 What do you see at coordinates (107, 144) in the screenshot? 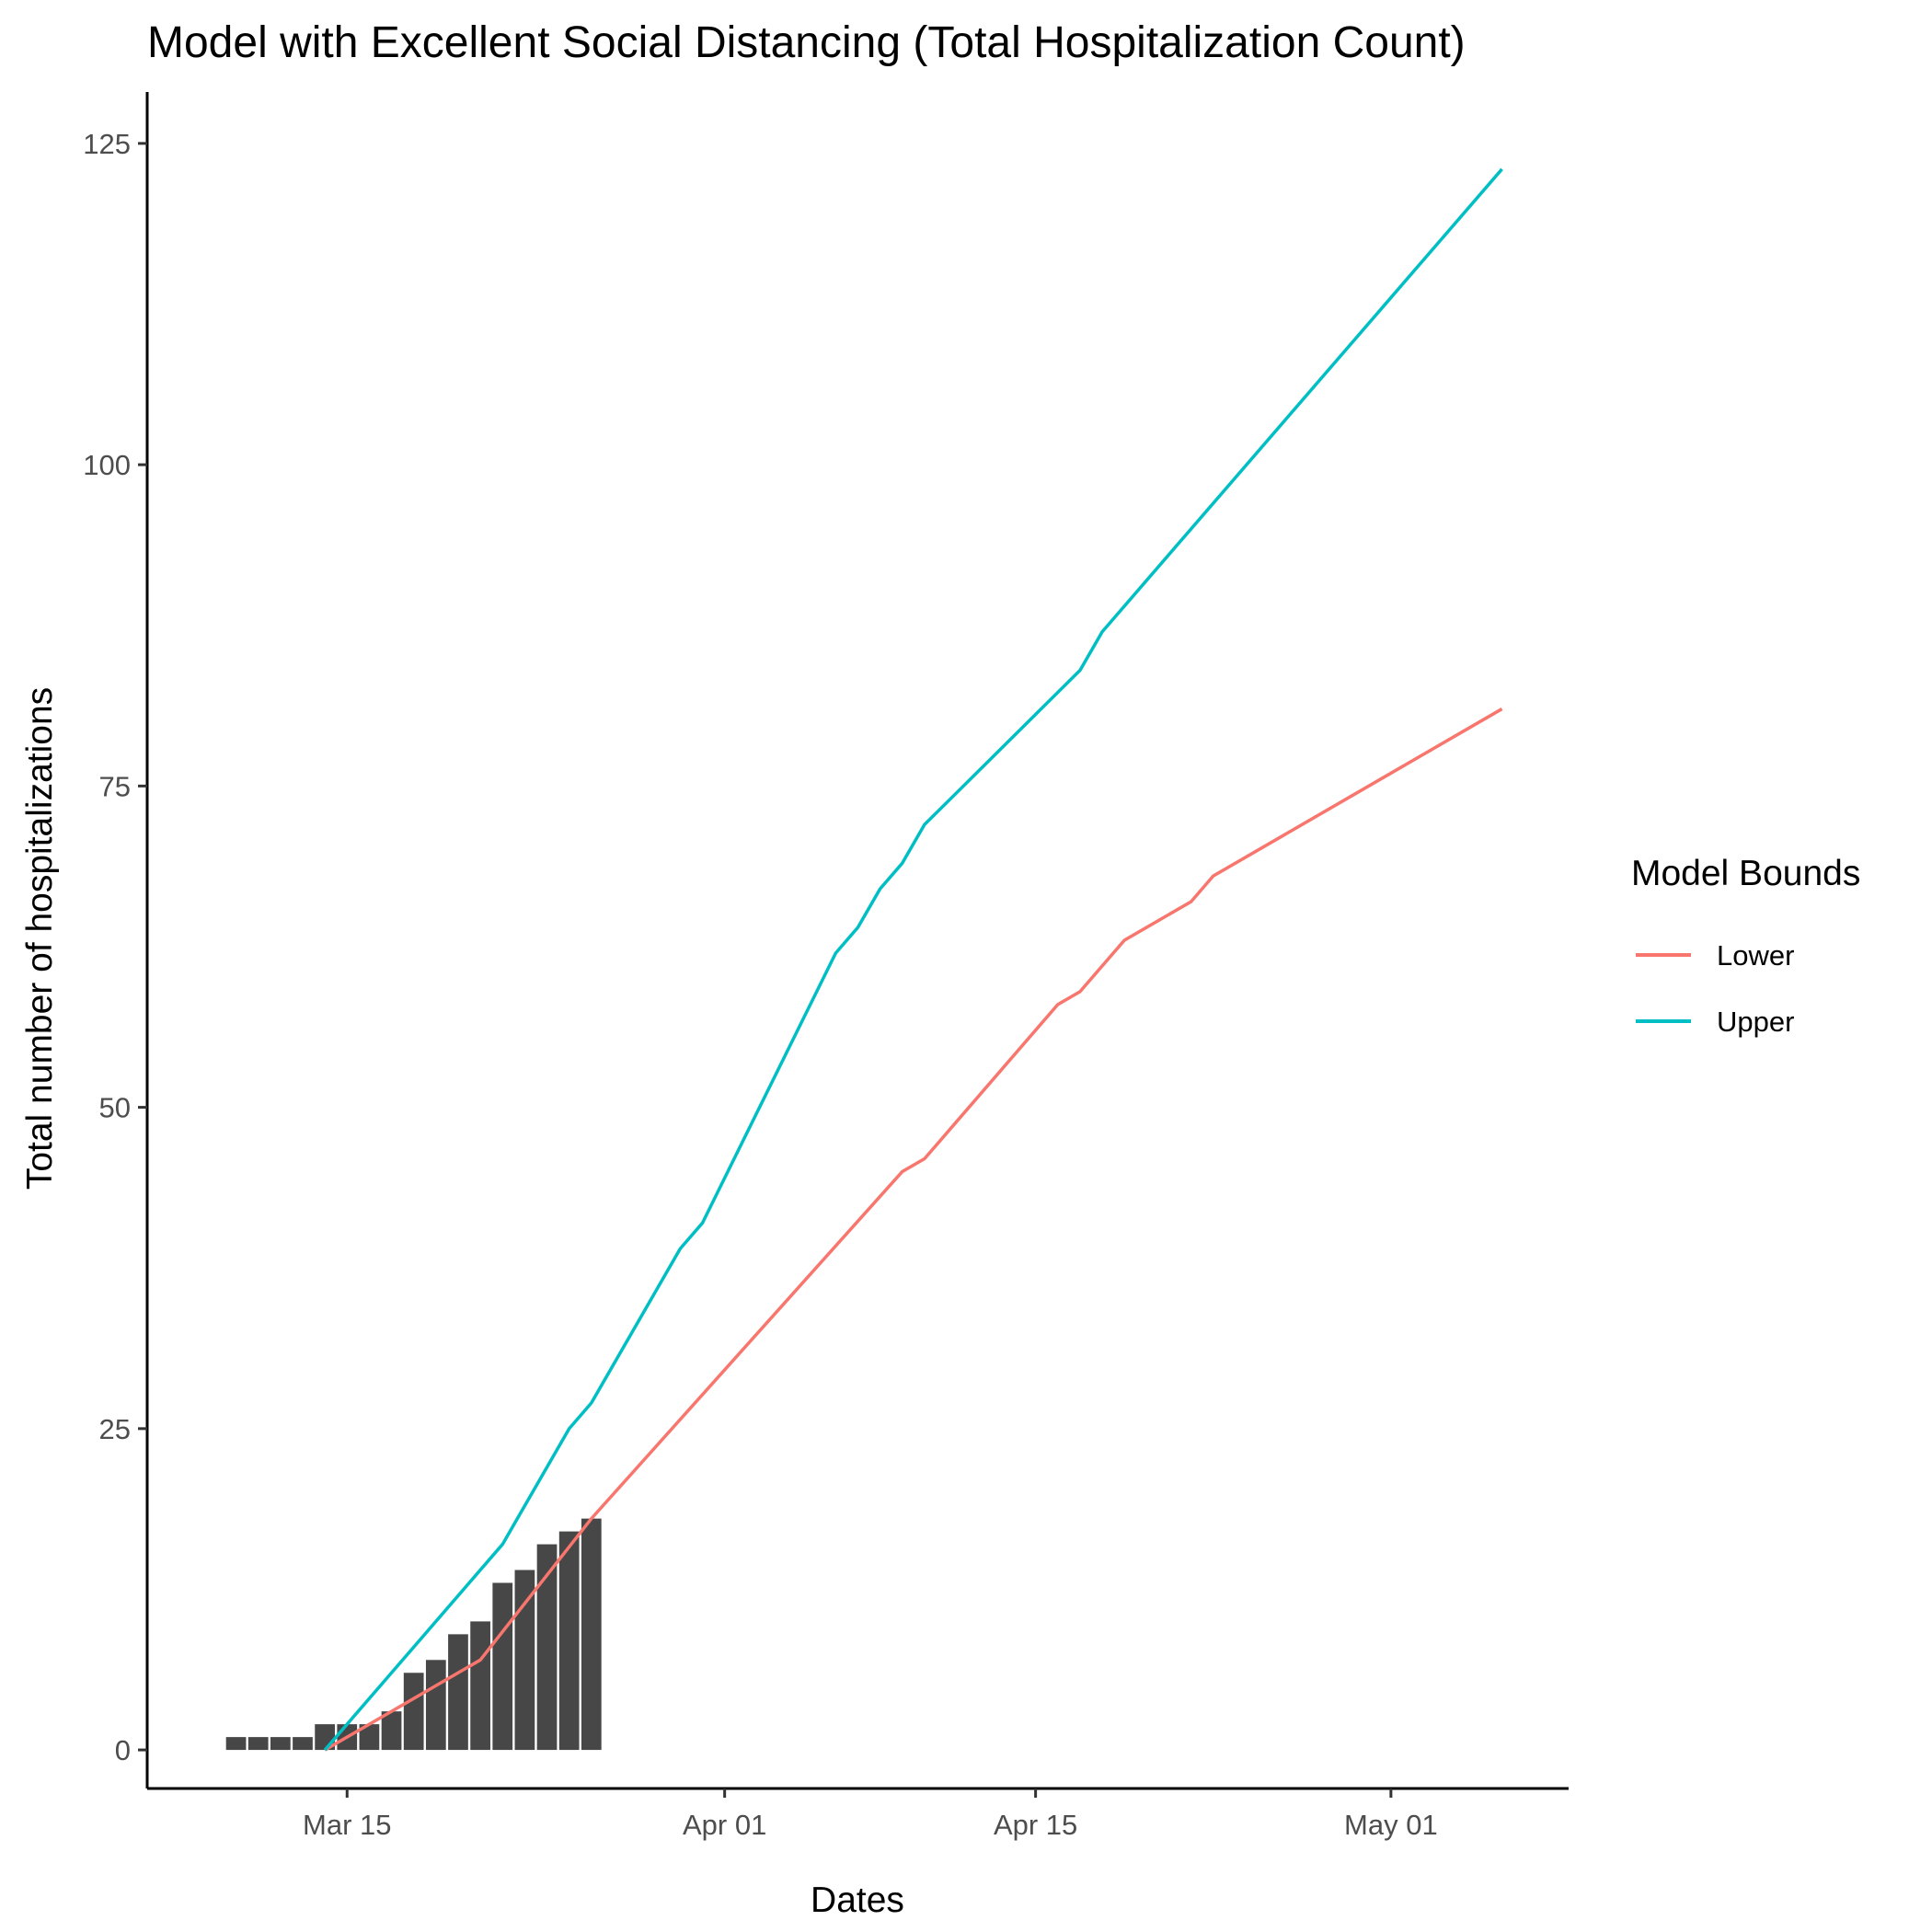
I see `y-tick-label: 125` at bounding box center [107, 144].